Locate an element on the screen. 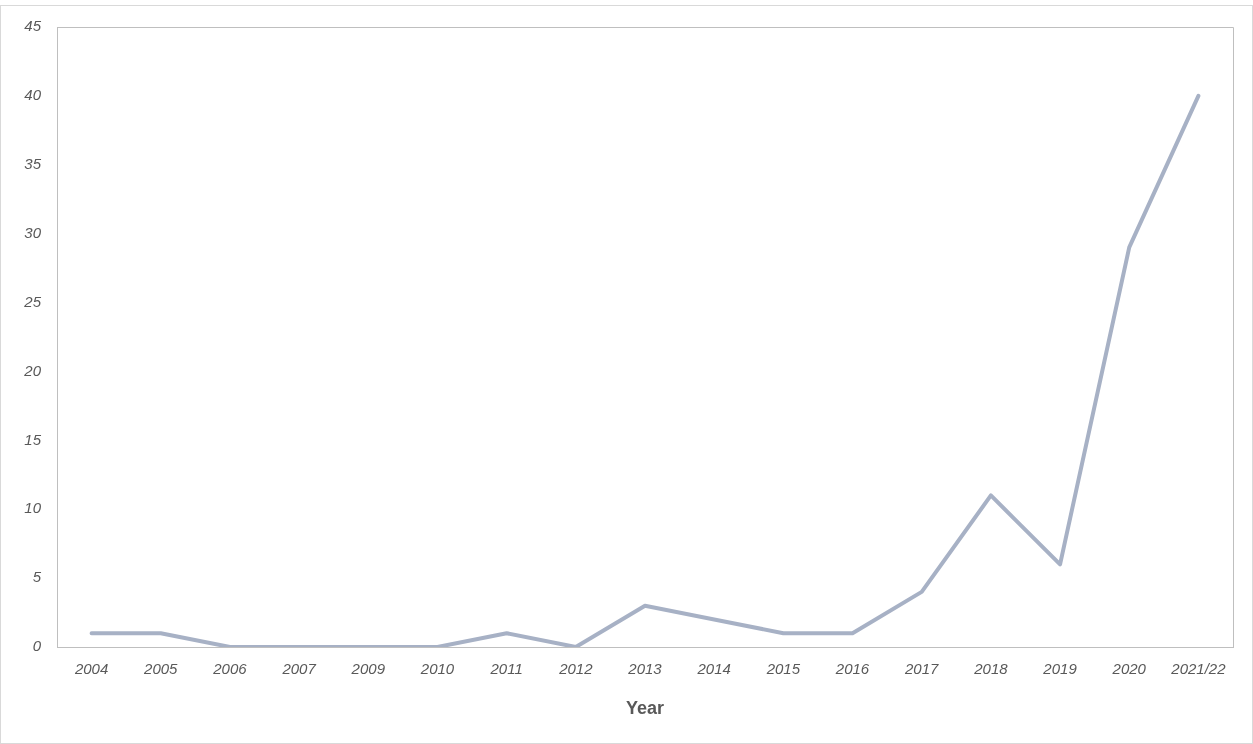  x-tick-label: 2012 is located at coordinates (576, 669).